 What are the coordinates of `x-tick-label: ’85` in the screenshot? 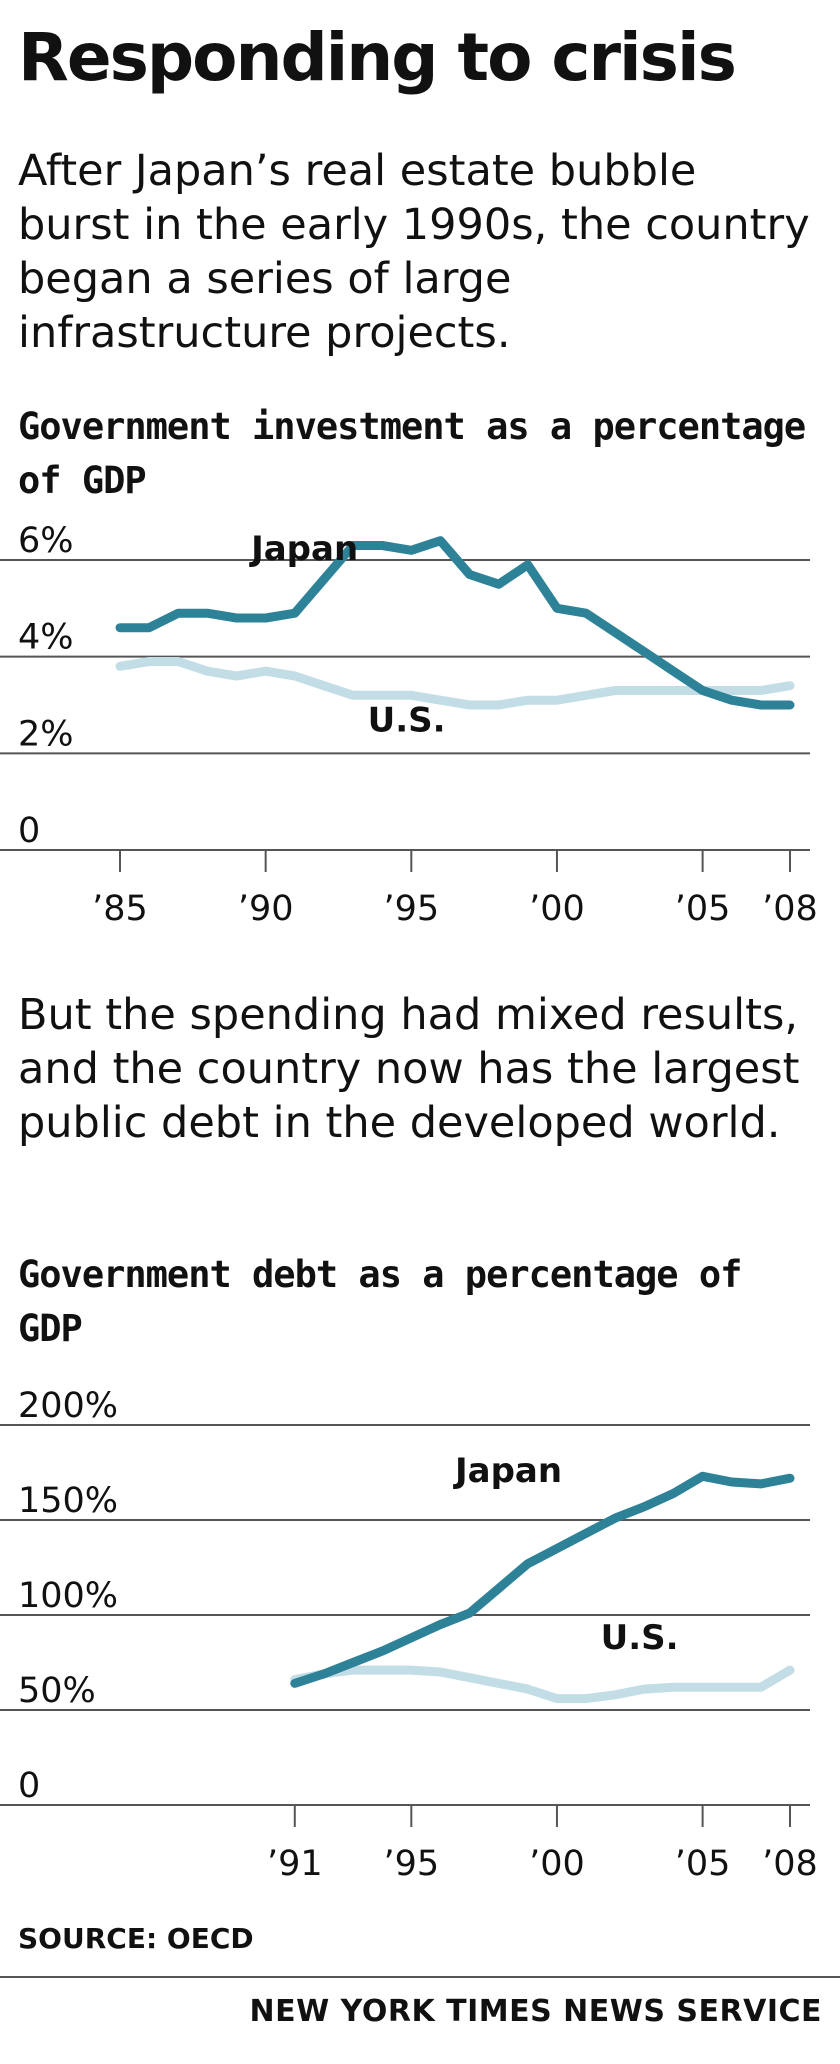 It's located at (120, 909).